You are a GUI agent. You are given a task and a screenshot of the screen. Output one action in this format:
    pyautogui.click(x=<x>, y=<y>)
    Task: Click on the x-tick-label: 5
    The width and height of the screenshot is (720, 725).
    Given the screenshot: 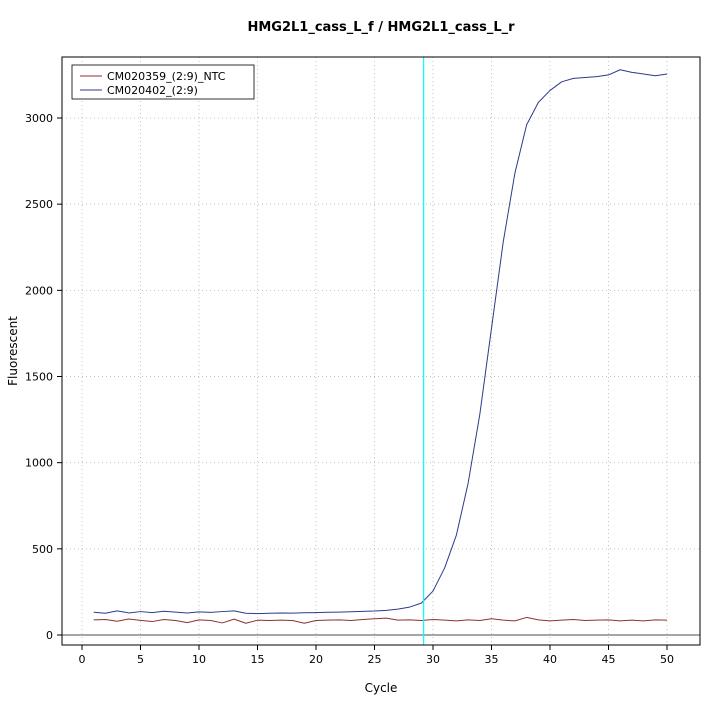 What is the action you would take?
    pyautogui.click(x=140, y=659)
    